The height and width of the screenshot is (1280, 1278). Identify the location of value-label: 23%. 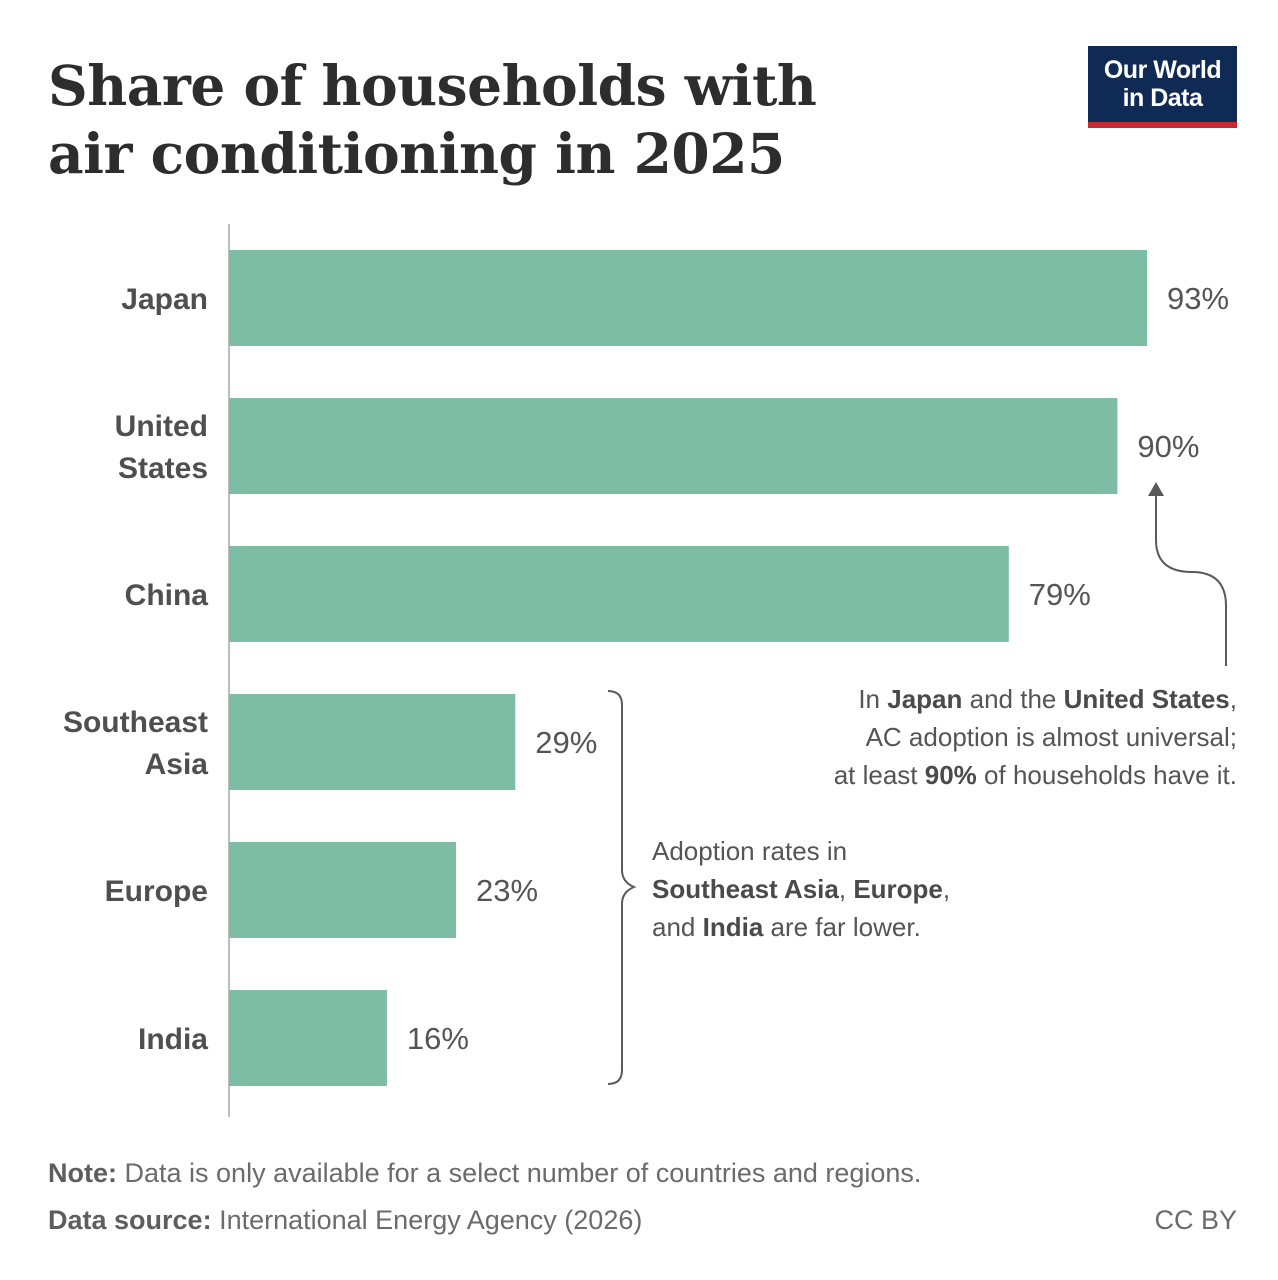
(507, 890).